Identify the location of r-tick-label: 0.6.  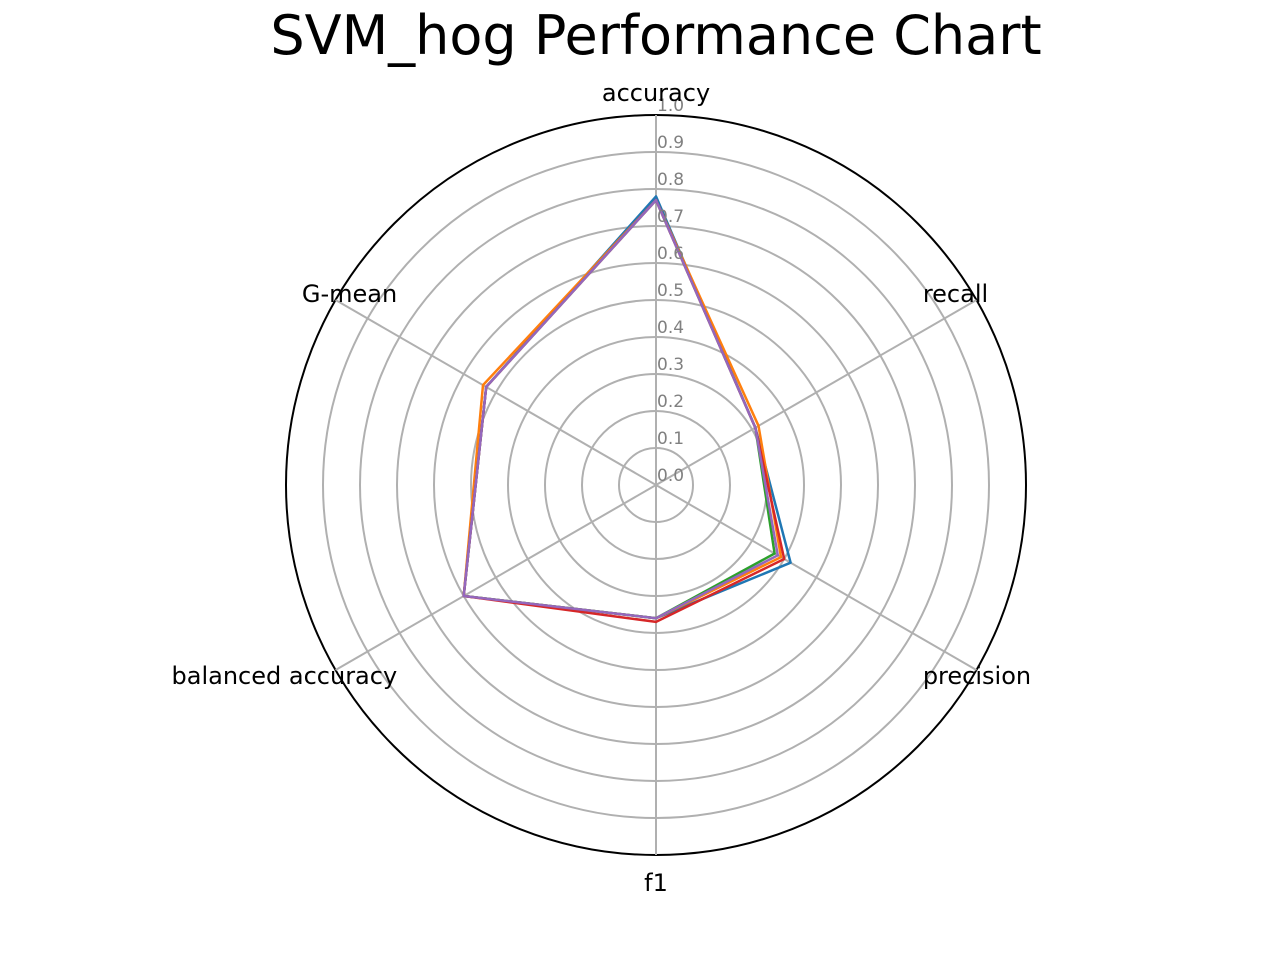
(670, 254).